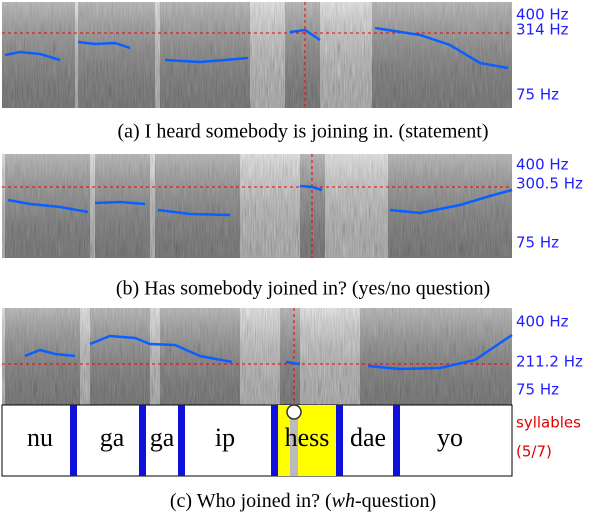 This screenshot has width=606, height=516. Describe the element at coordinates (549, 184) in the screenshot. I see `freq-label: 300.5 Hz` at that location.